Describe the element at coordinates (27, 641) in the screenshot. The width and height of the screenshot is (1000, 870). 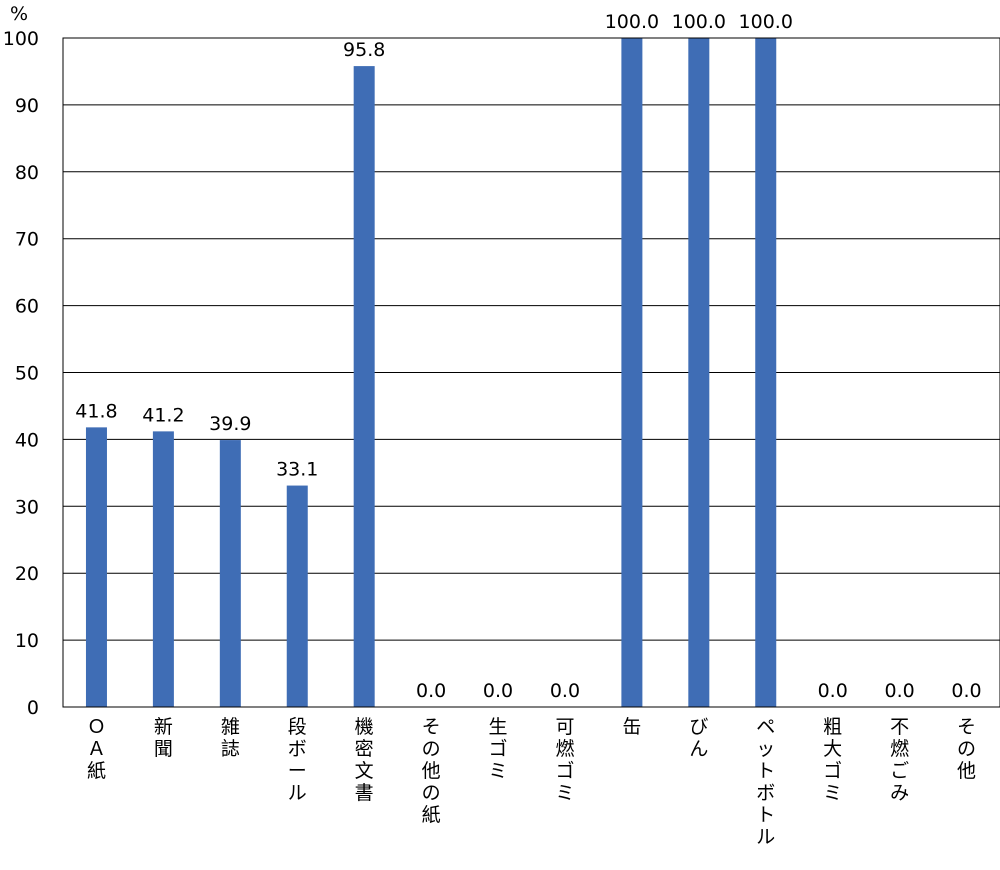
I see `y-tick-label: 10` at that location.